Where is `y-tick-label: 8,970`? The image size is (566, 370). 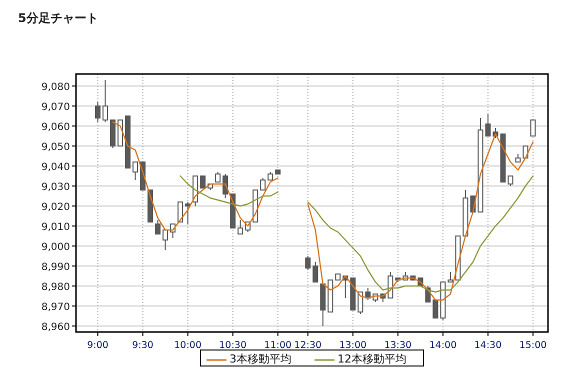
y-tick-label: 8,970 is located at coordinates (55, 307).